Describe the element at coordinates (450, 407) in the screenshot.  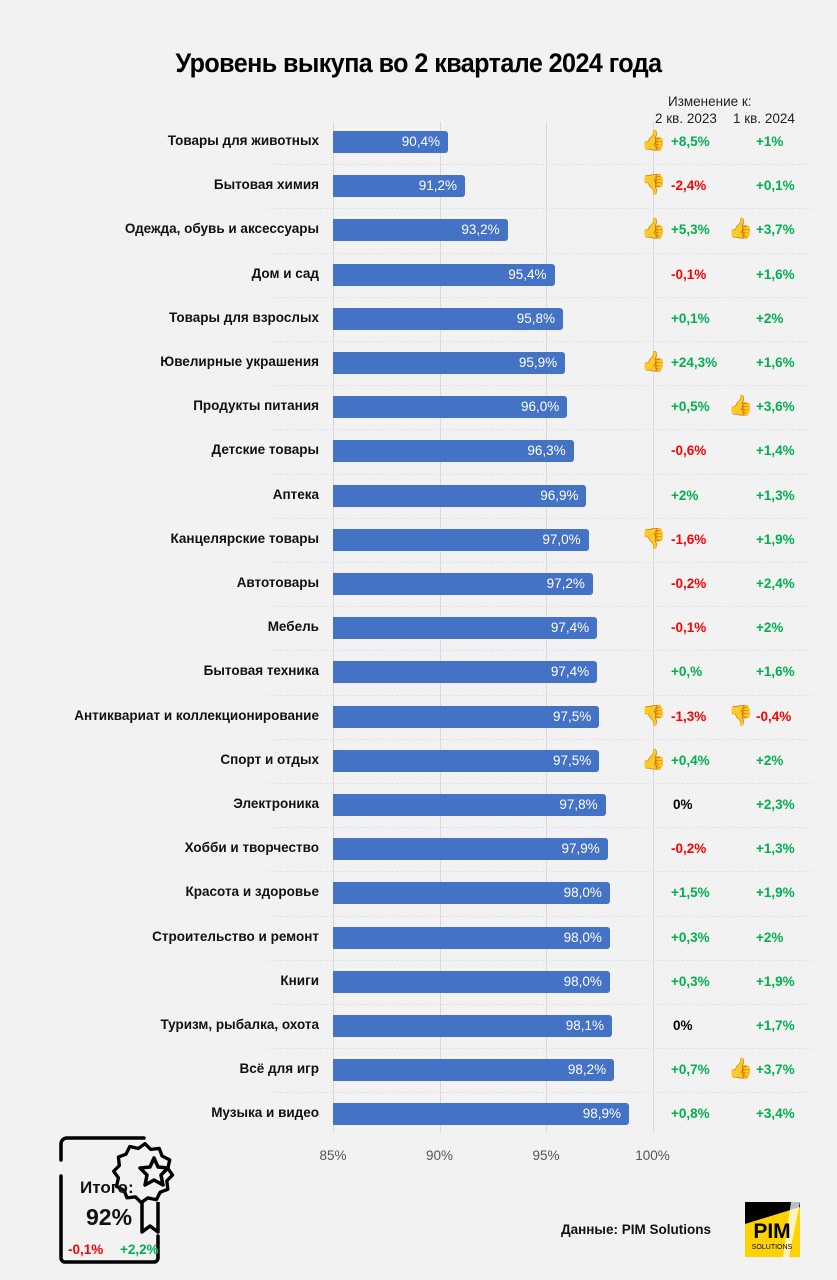
I see `bar: 96,0%` at that location.